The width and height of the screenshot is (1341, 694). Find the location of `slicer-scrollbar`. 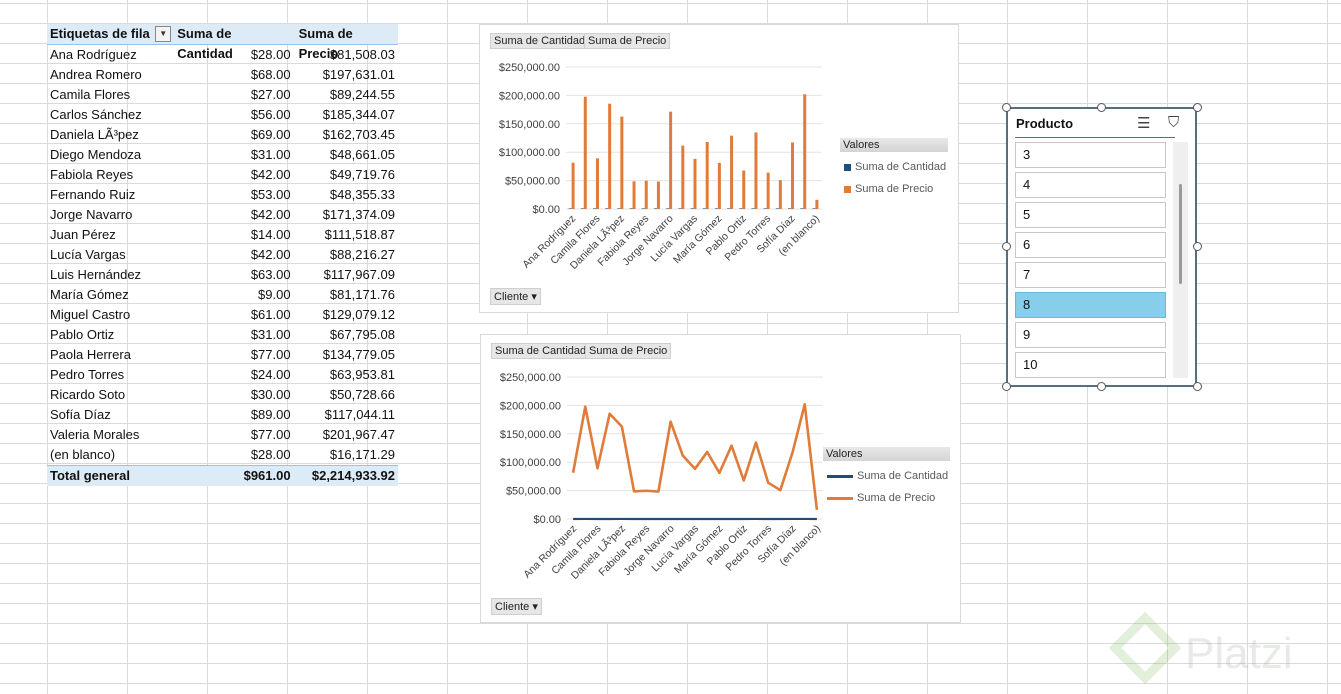

slicer-scrollbar is located at coordinates (1180, 260).